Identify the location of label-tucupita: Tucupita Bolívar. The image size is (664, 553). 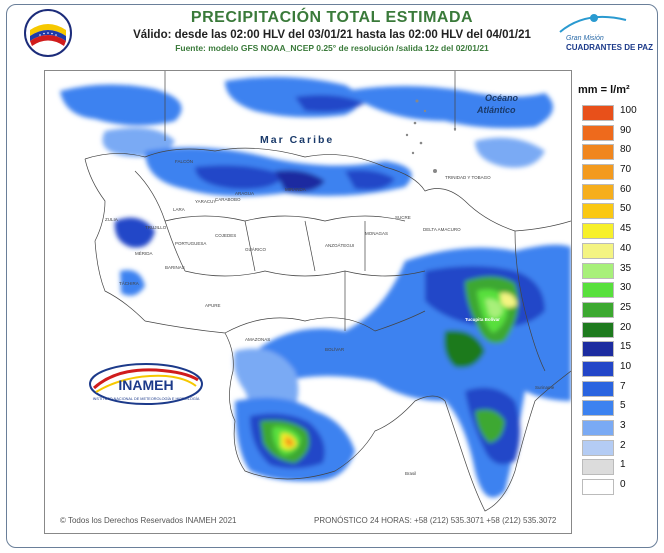
(482, 319).